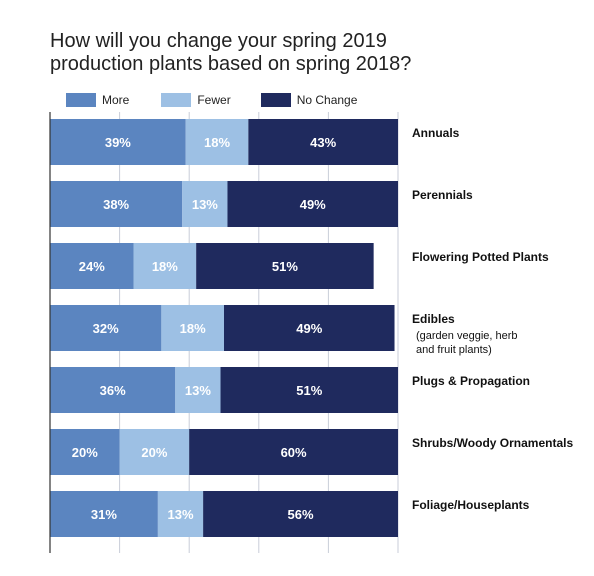  I want to click on legend-swatch-fewer, so click(176, 100).